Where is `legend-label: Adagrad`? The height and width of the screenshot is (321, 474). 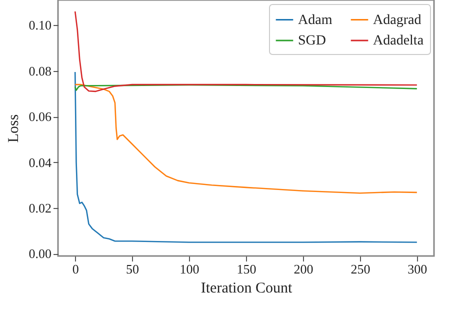 legend-label: Adagrad is located at coordinates (397, 20).